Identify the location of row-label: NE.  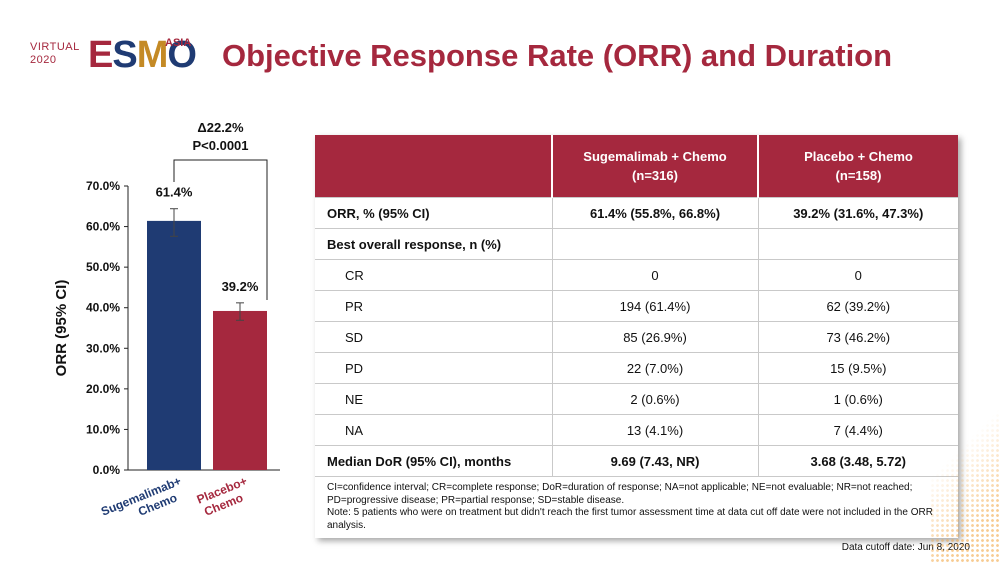
(433, 399).